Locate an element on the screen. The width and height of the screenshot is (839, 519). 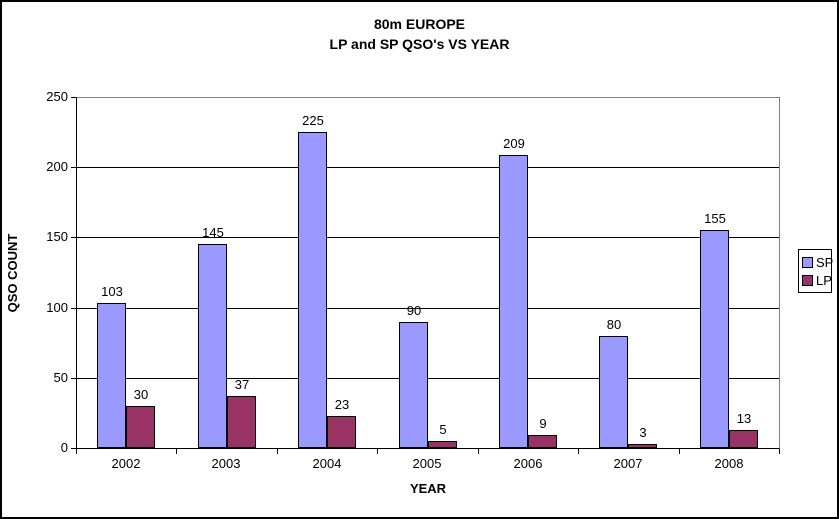
x-axis-title: YEAR is located at coordinates (428, 488).